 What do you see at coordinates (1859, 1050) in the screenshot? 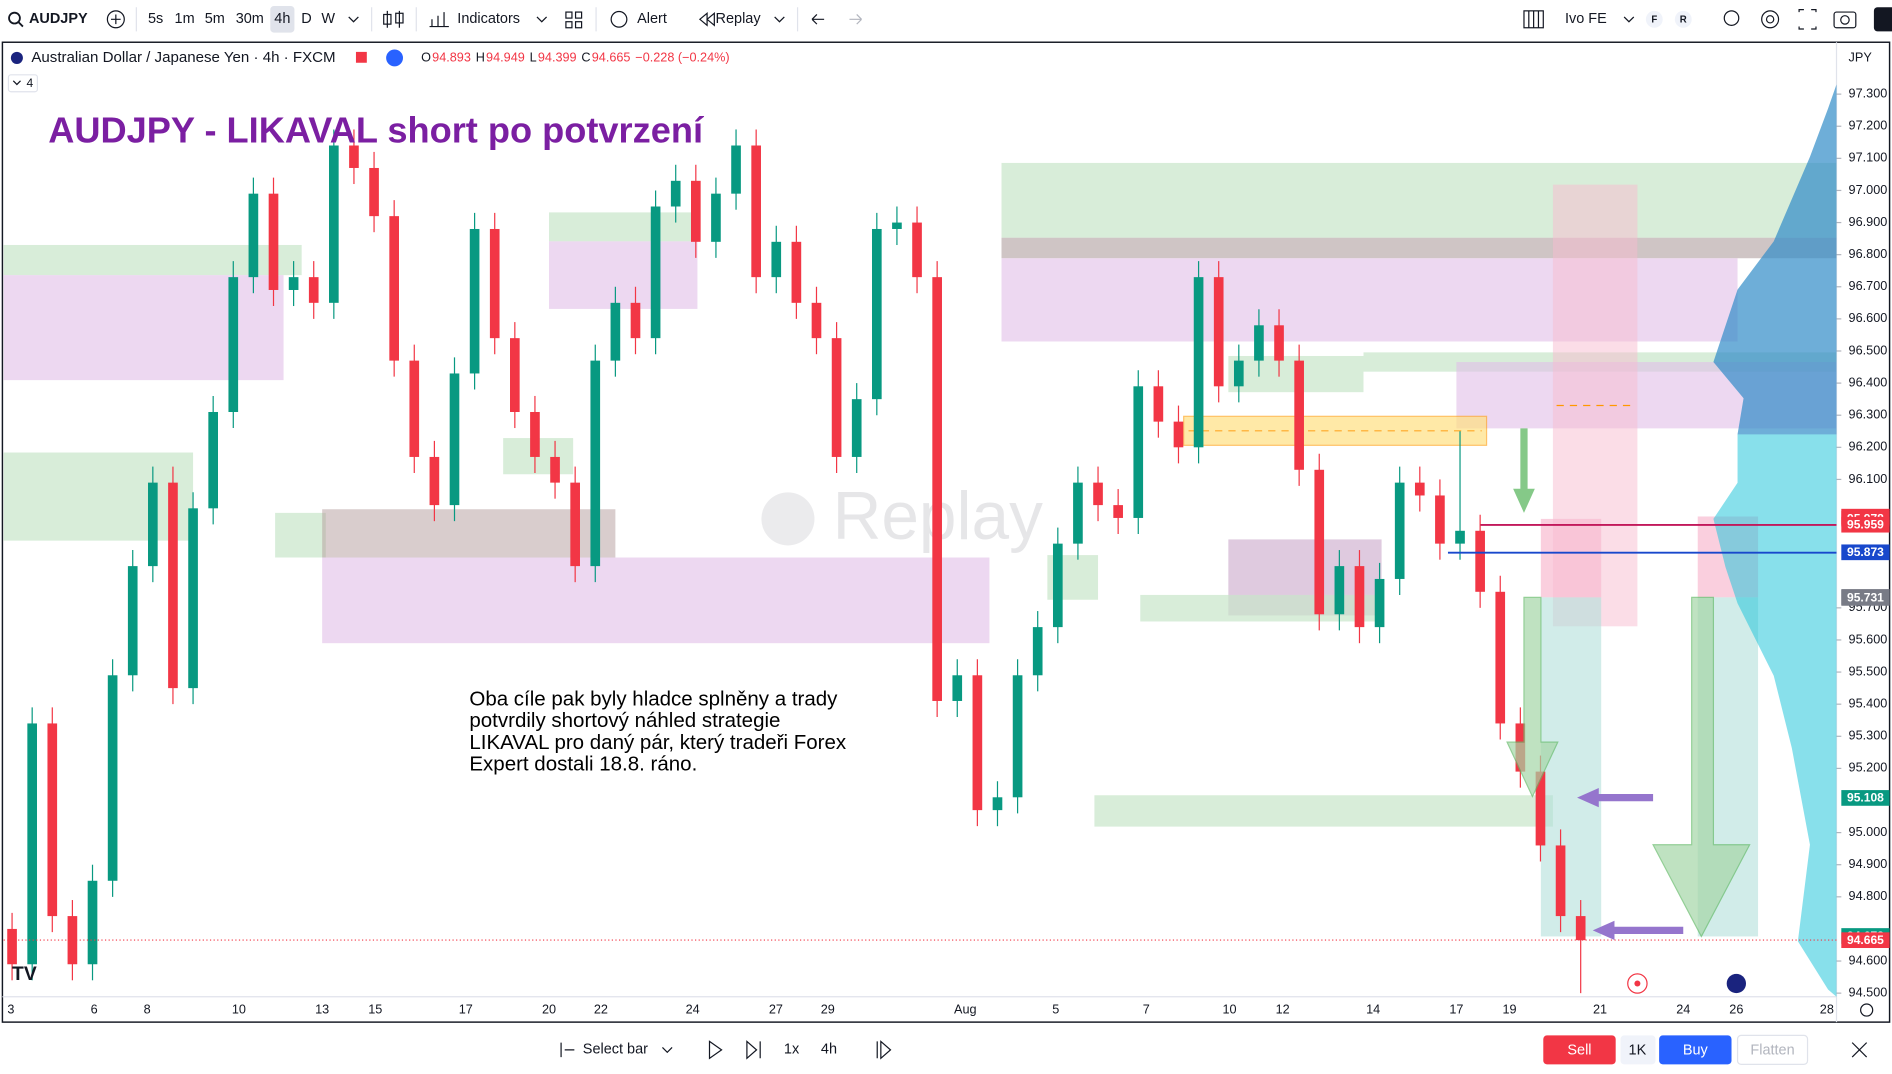
I see `close-button` at bounding box center [1859, 1050].